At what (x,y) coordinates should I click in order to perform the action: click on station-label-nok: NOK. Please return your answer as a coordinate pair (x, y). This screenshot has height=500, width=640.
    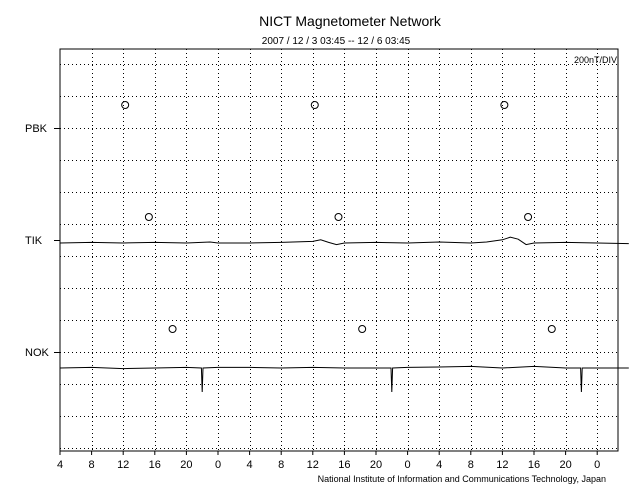
    Looking at the image, I should click on (37, 353).